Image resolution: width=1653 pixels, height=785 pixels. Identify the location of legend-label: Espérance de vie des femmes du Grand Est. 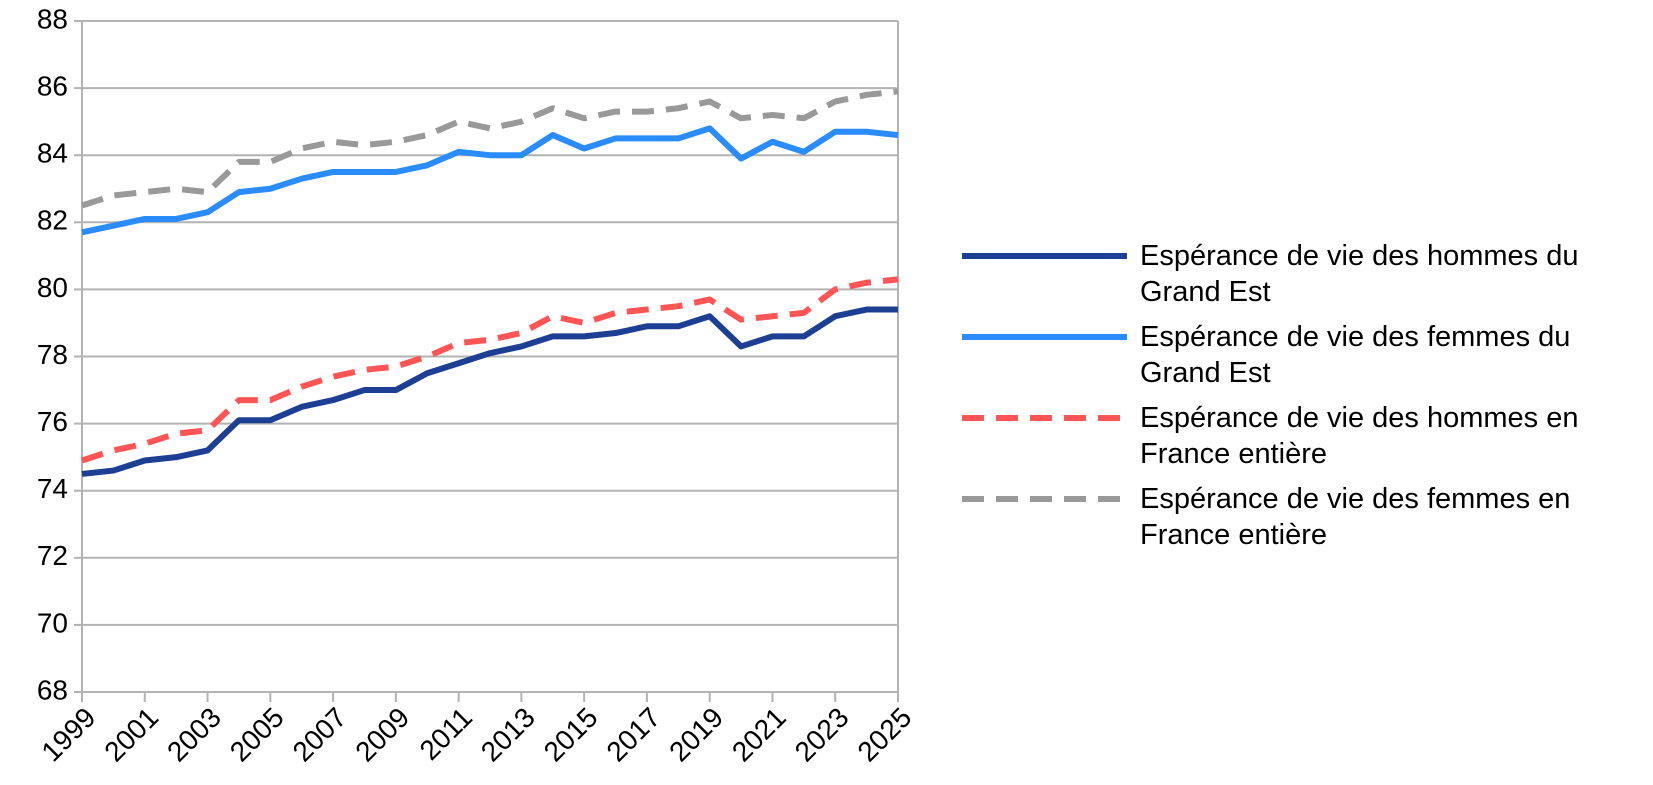
(1355, 355).